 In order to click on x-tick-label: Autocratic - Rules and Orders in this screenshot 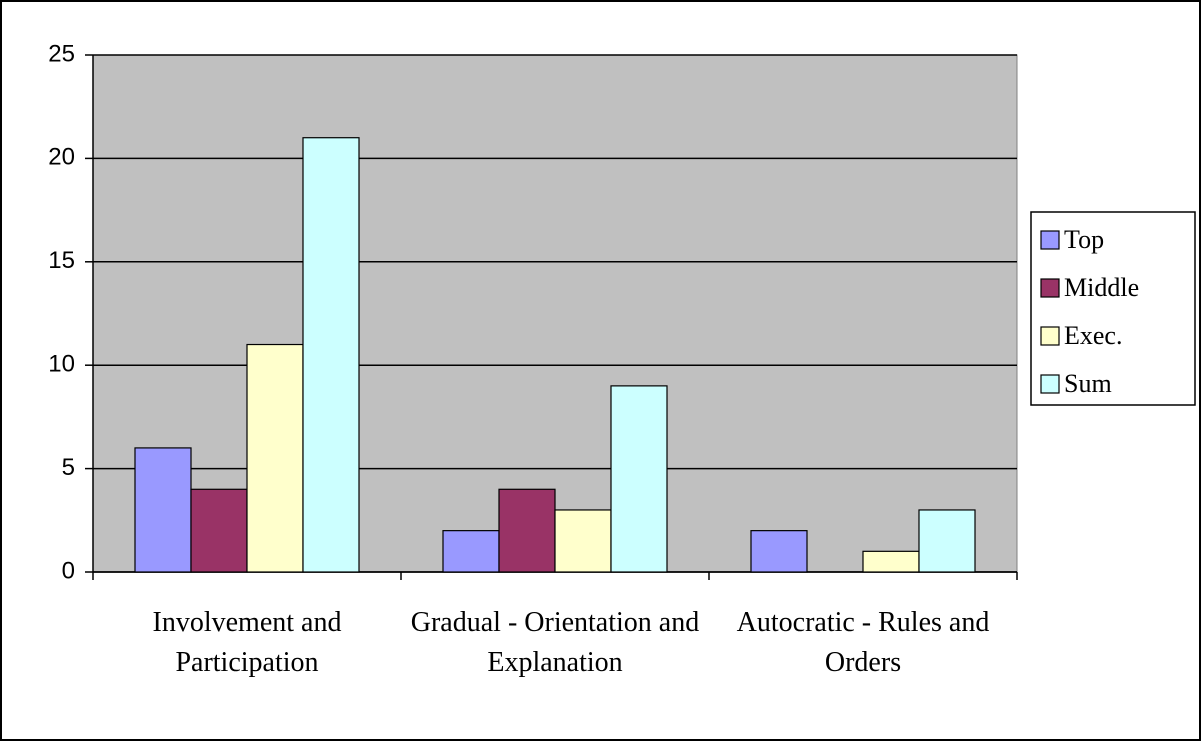, I will do `click(863, 642)`.